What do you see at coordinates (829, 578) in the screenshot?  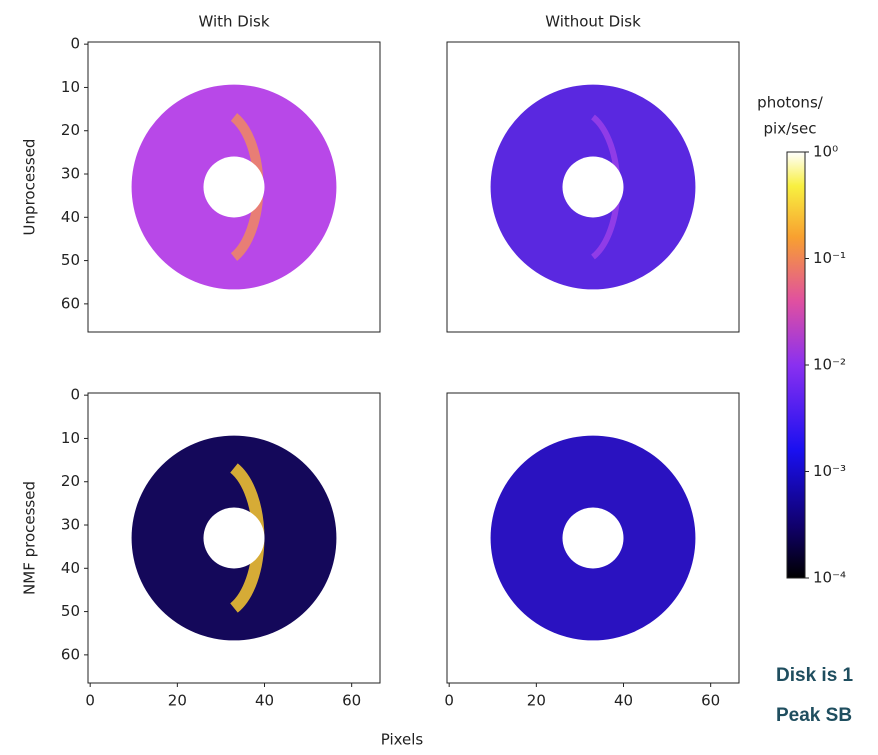 I see `colorbar-tick-label: 10⁻⁴` at bounding box center [829, 578].